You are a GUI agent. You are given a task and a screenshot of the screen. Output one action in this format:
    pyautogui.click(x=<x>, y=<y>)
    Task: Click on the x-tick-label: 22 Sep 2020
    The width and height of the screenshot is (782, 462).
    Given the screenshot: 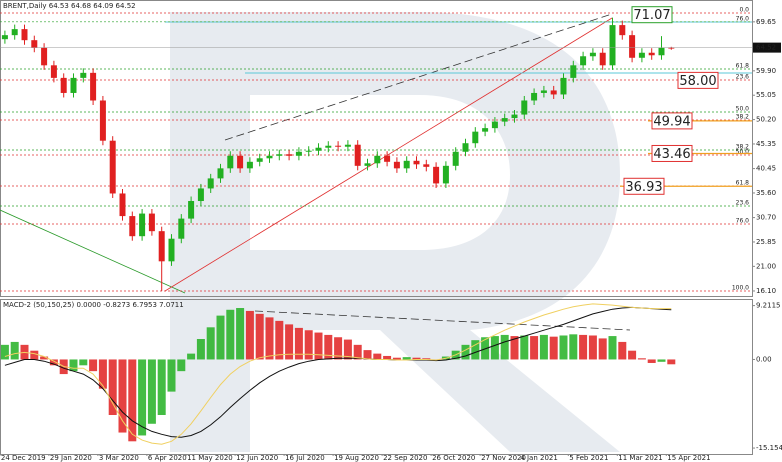 What is the action you would take?
    pyautogui.click(x=405, y=458)
    